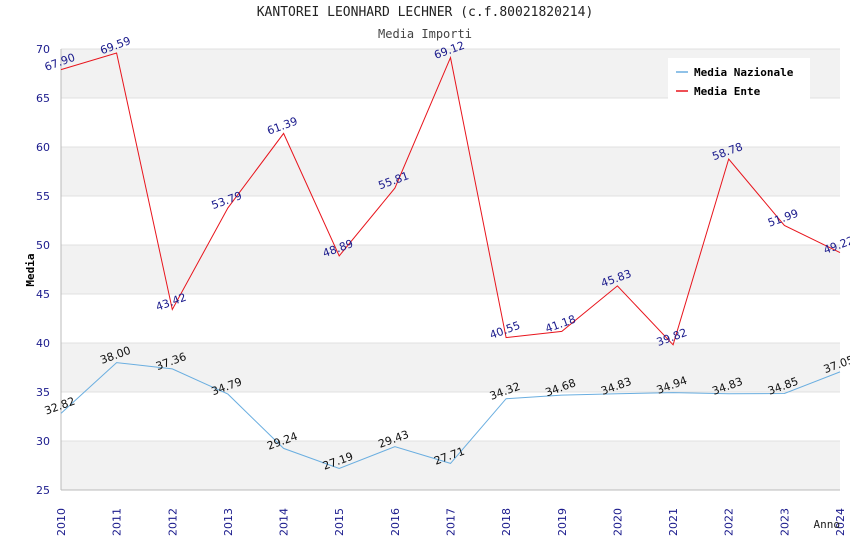 The height and width of the screenshot is (550, 850). Describe the element at coordinates (43, 441) in the screenshot. I see `y-tick-label: 30` at that location.